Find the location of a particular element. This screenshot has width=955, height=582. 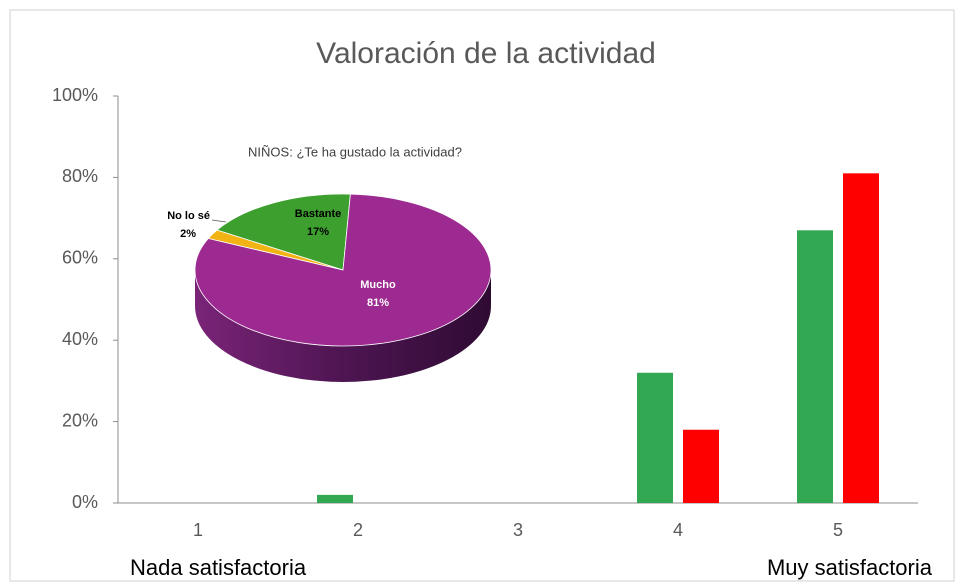

x-tick-label: 4 is located at coordinates (678, 530).